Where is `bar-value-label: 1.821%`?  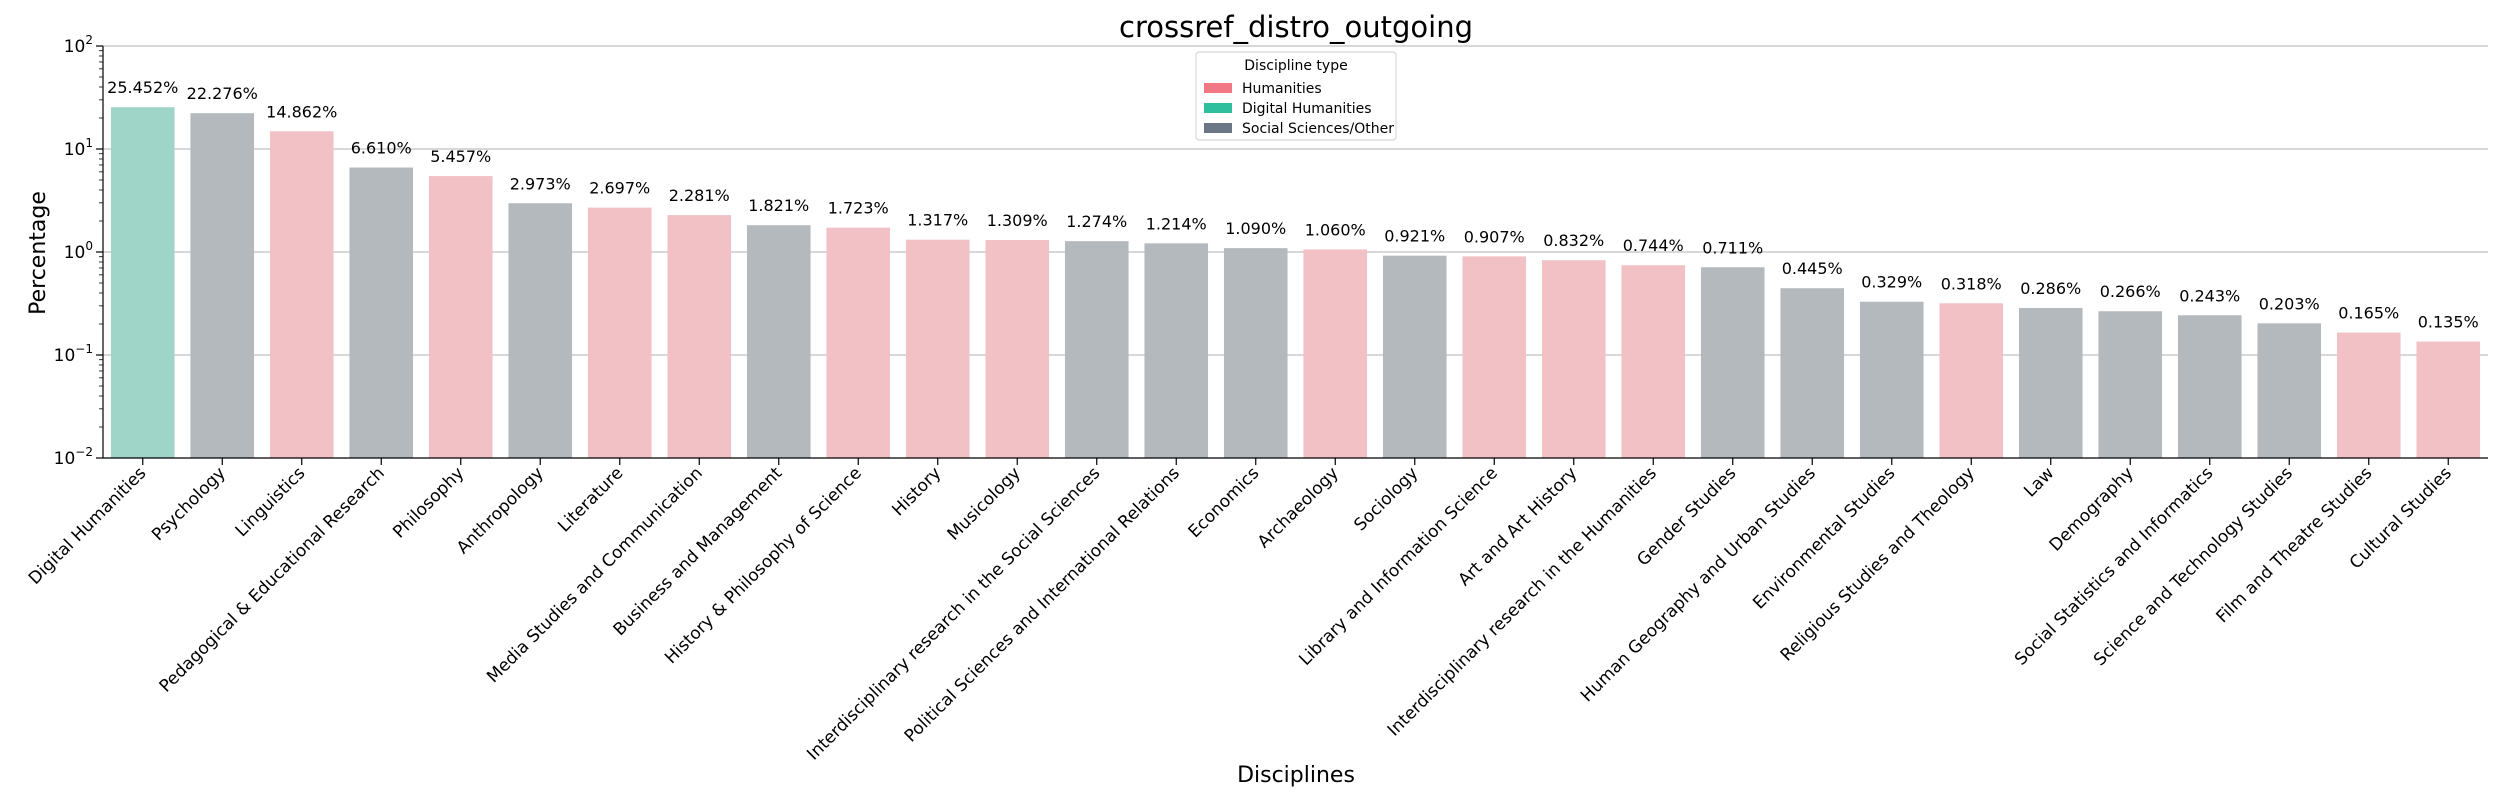
bar-value-label: 1.821% is located at coordinates (778, 205).